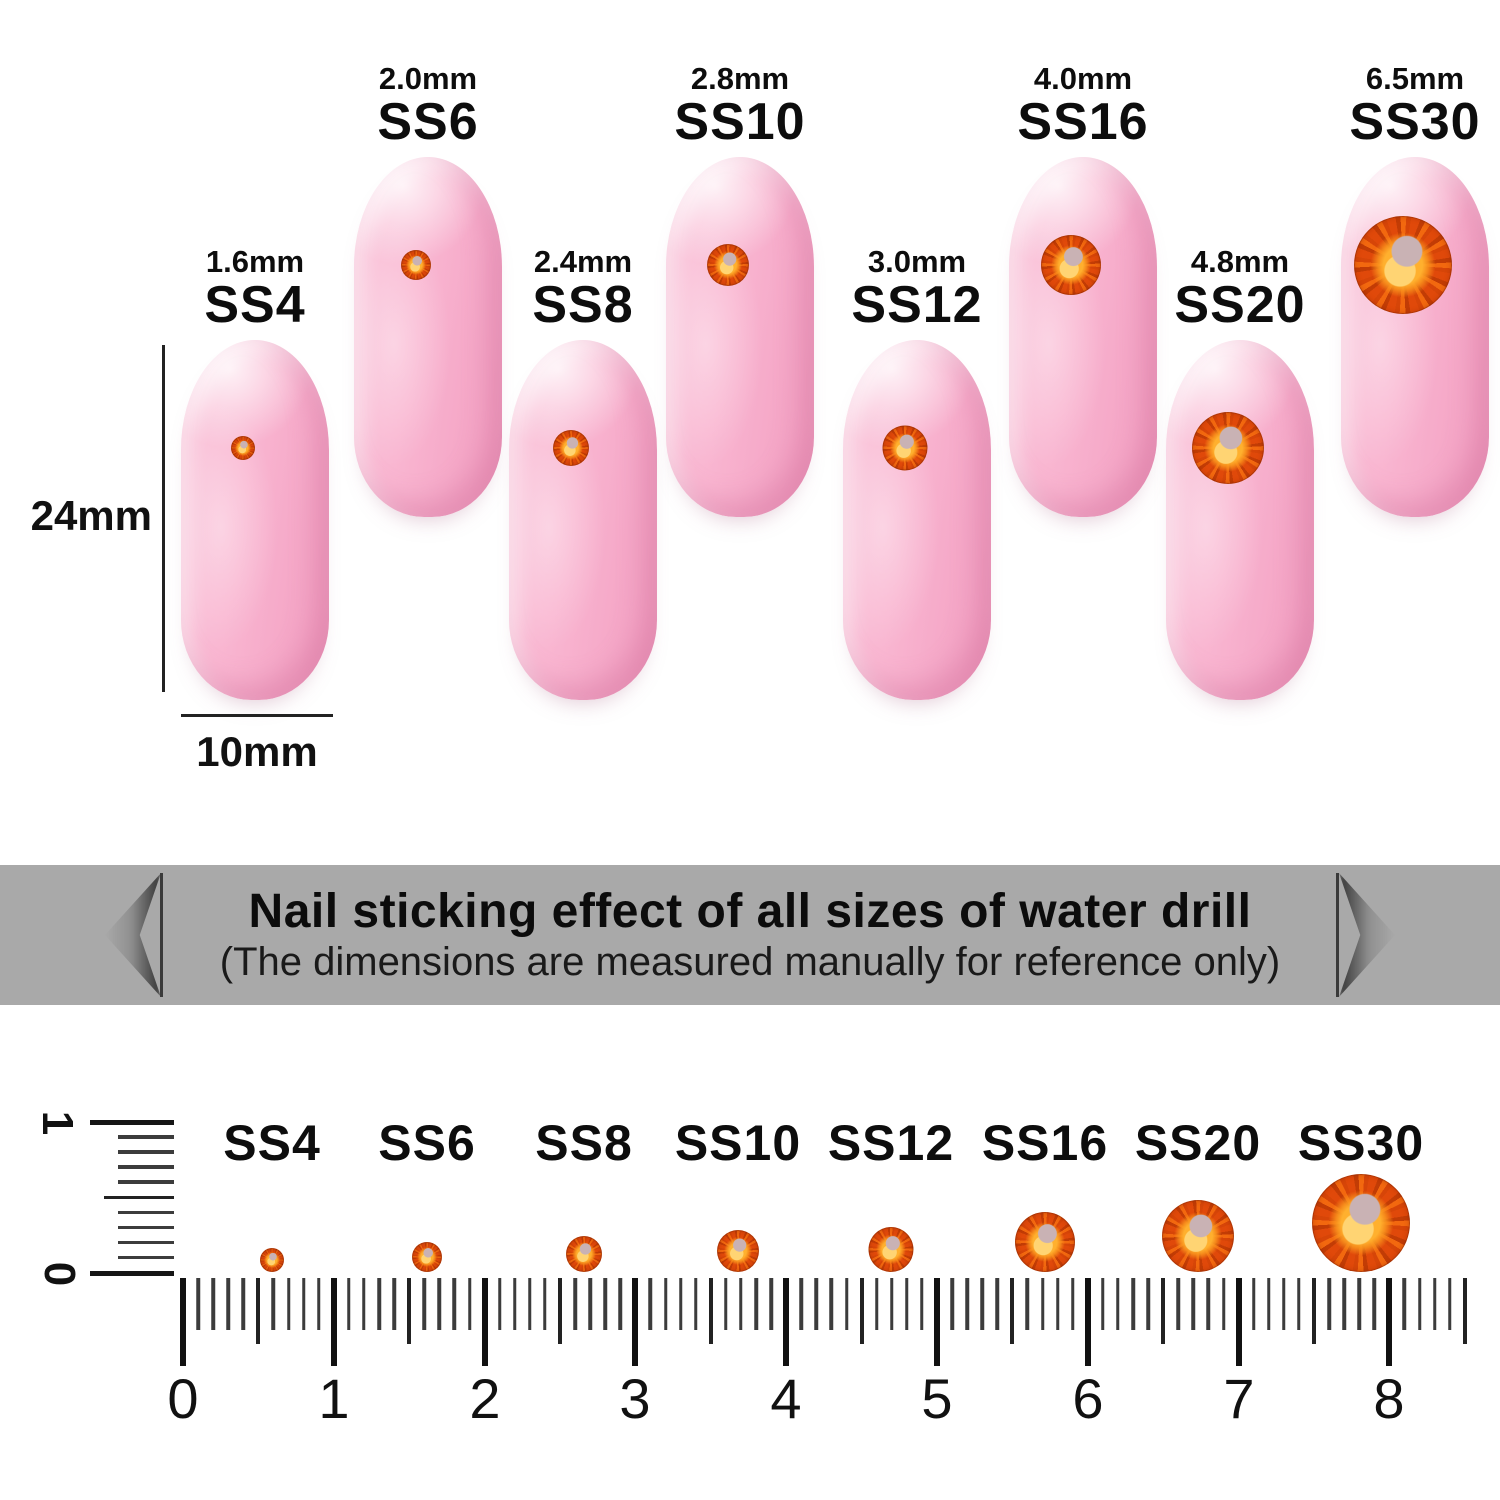  What do you see at coordinates (1198, 1143) in the screenshot?
I see `ruler-size-label: SS20` at bounding box center [1198, 1143].